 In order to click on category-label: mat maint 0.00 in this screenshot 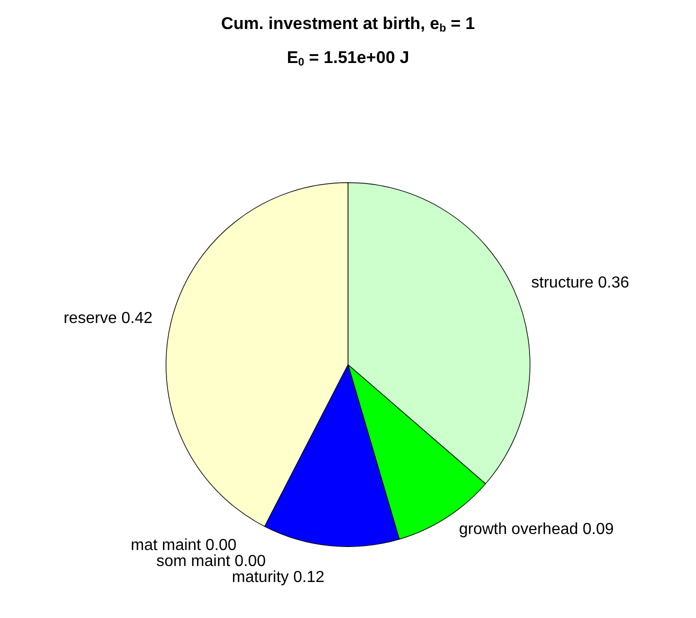, I will do `click(183, 545)`.